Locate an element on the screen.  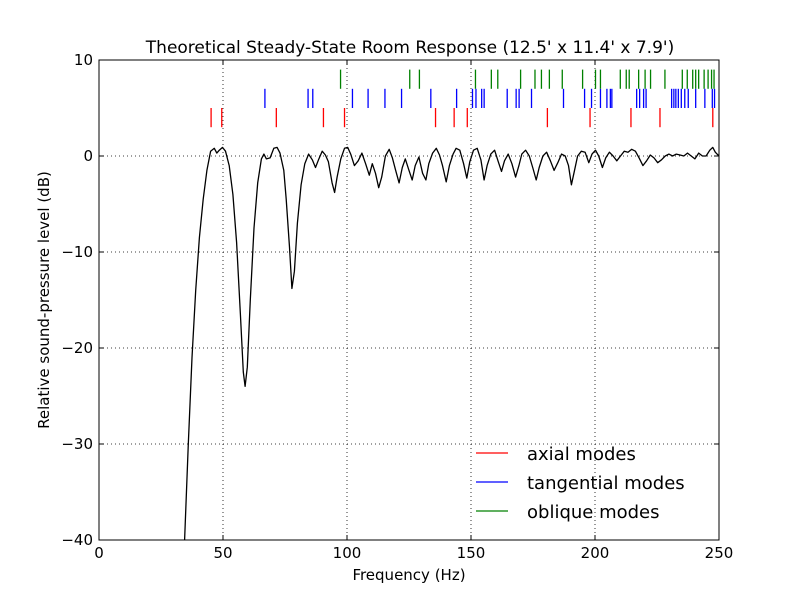
y-tick-label: −10 is located at coordinates (77, 252).